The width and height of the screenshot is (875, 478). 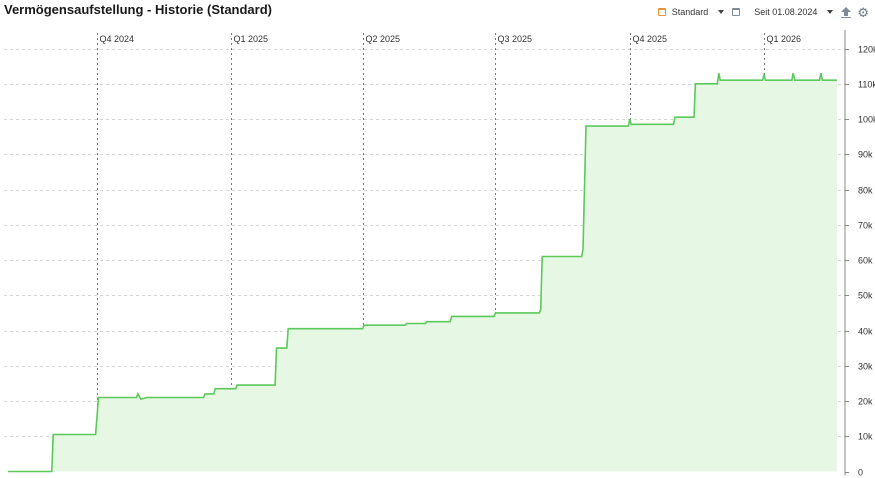 What do you see at coordinates (117, 39) in the screenshot?
I see `quarter-label: Q4 2024` at bounding box center [117, 39].